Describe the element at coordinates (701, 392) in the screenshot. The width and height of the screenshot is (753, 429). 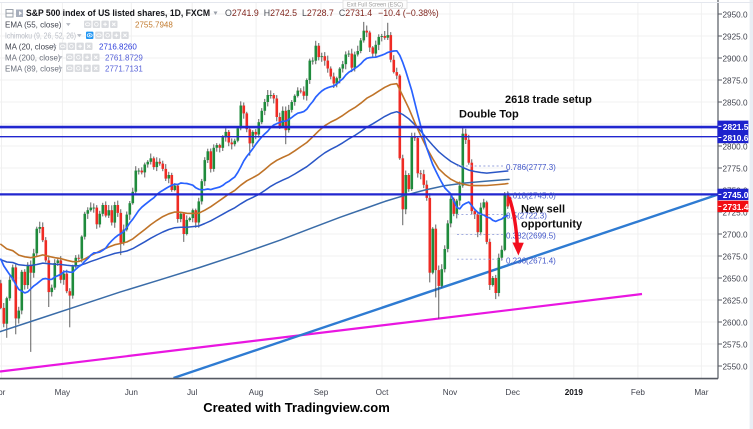
I see `svg-text: Mar` at that location.